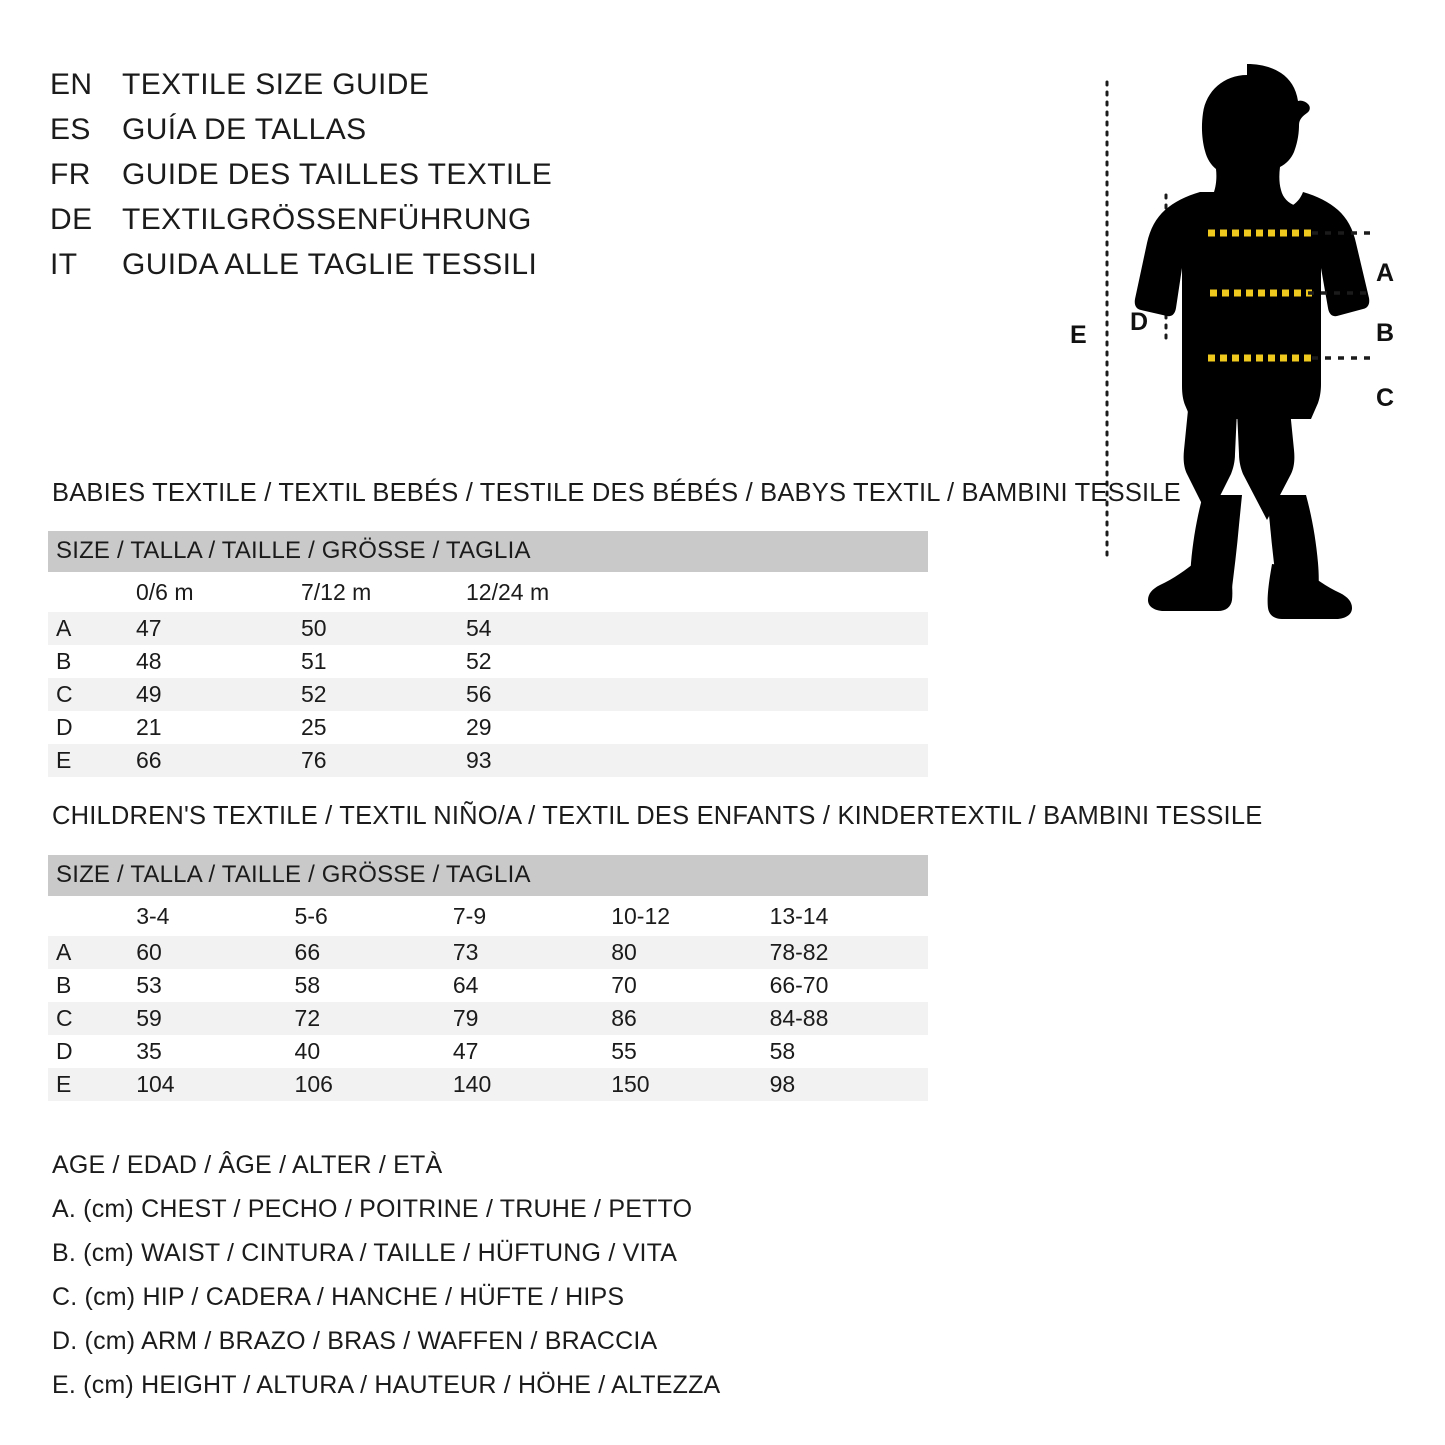  Describe the element at coordinates (400, 90) in the screenshot. I see `language-row: EN TEXTILE SIZE GUIDE` at that location.